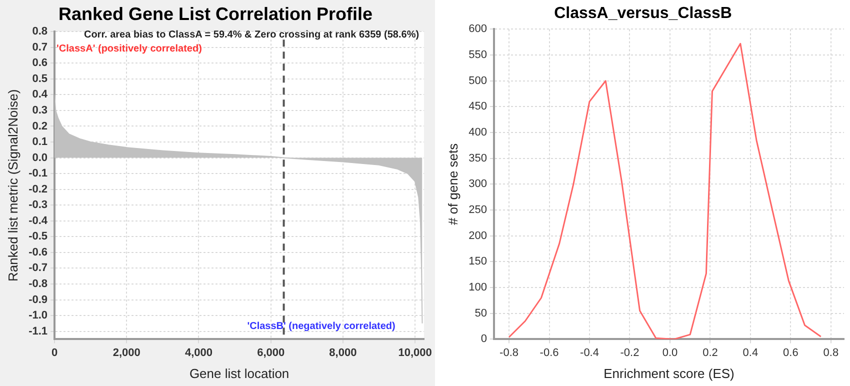 The height and width of the screenshot is (386, 850). Describe the element at coordinates (790, 352) in the screenshot. I see `x-tick-label: 0.6` at that location.